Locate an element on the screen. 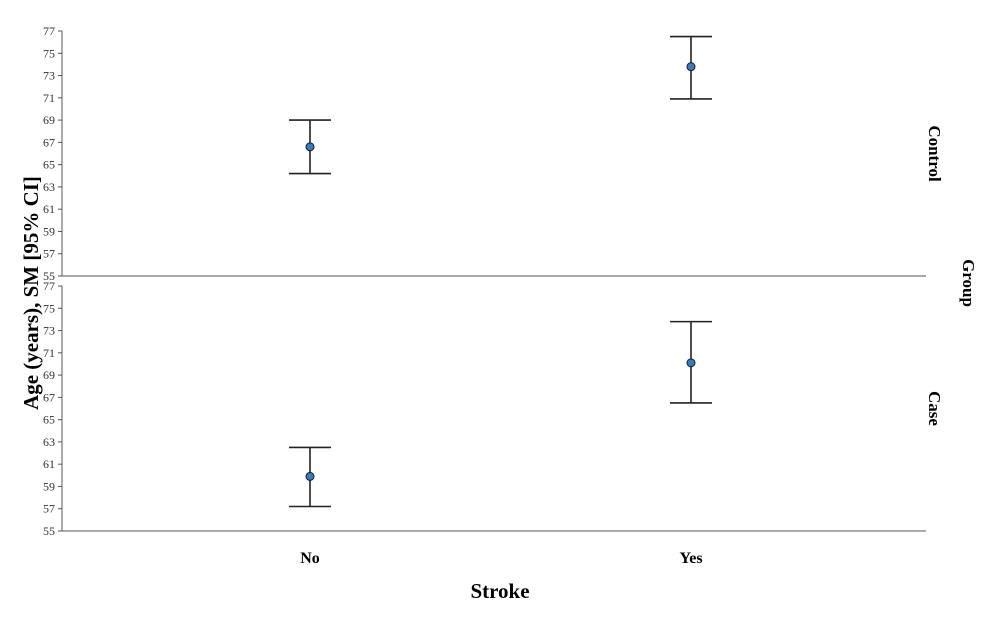 This screenshot has width=1000, height=626. case-y-tick-label: 69 is located at coordinates (49, 375).